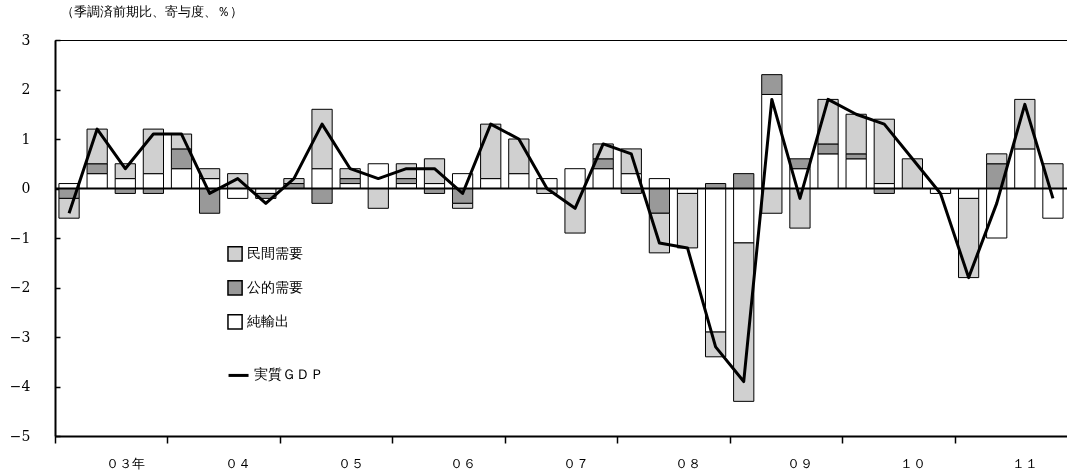 The image size is (1067, 473). Describe the element at coordinates (1025, 463) in the screenshot. I see `x-tick-label: １１` at that location.